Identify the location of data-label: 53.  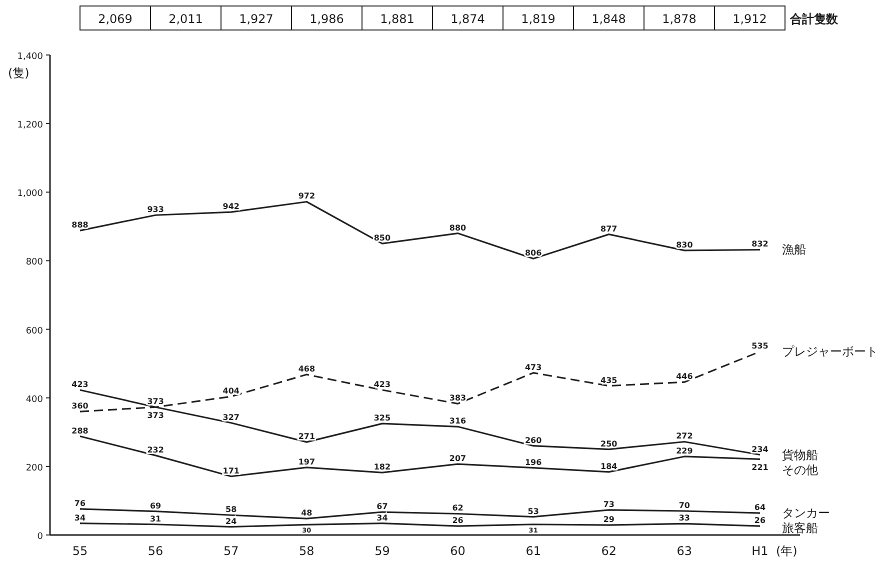
(533, 511).